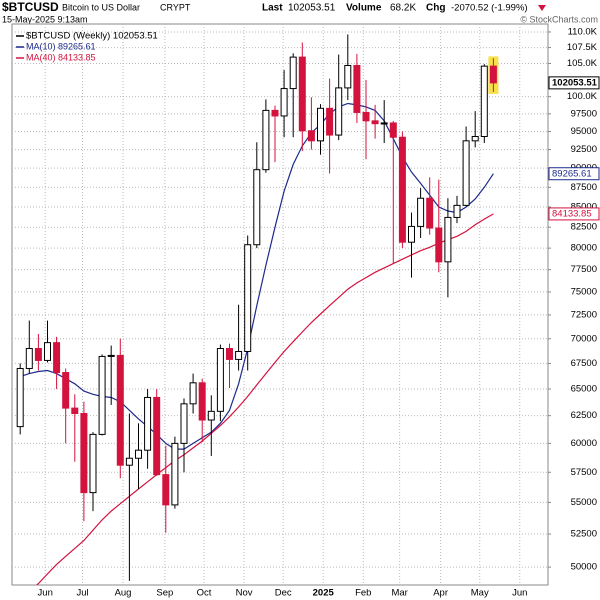 The height and width of the screenshot is (600, 600). I want to click on last-label: Last, so click(272, 8).